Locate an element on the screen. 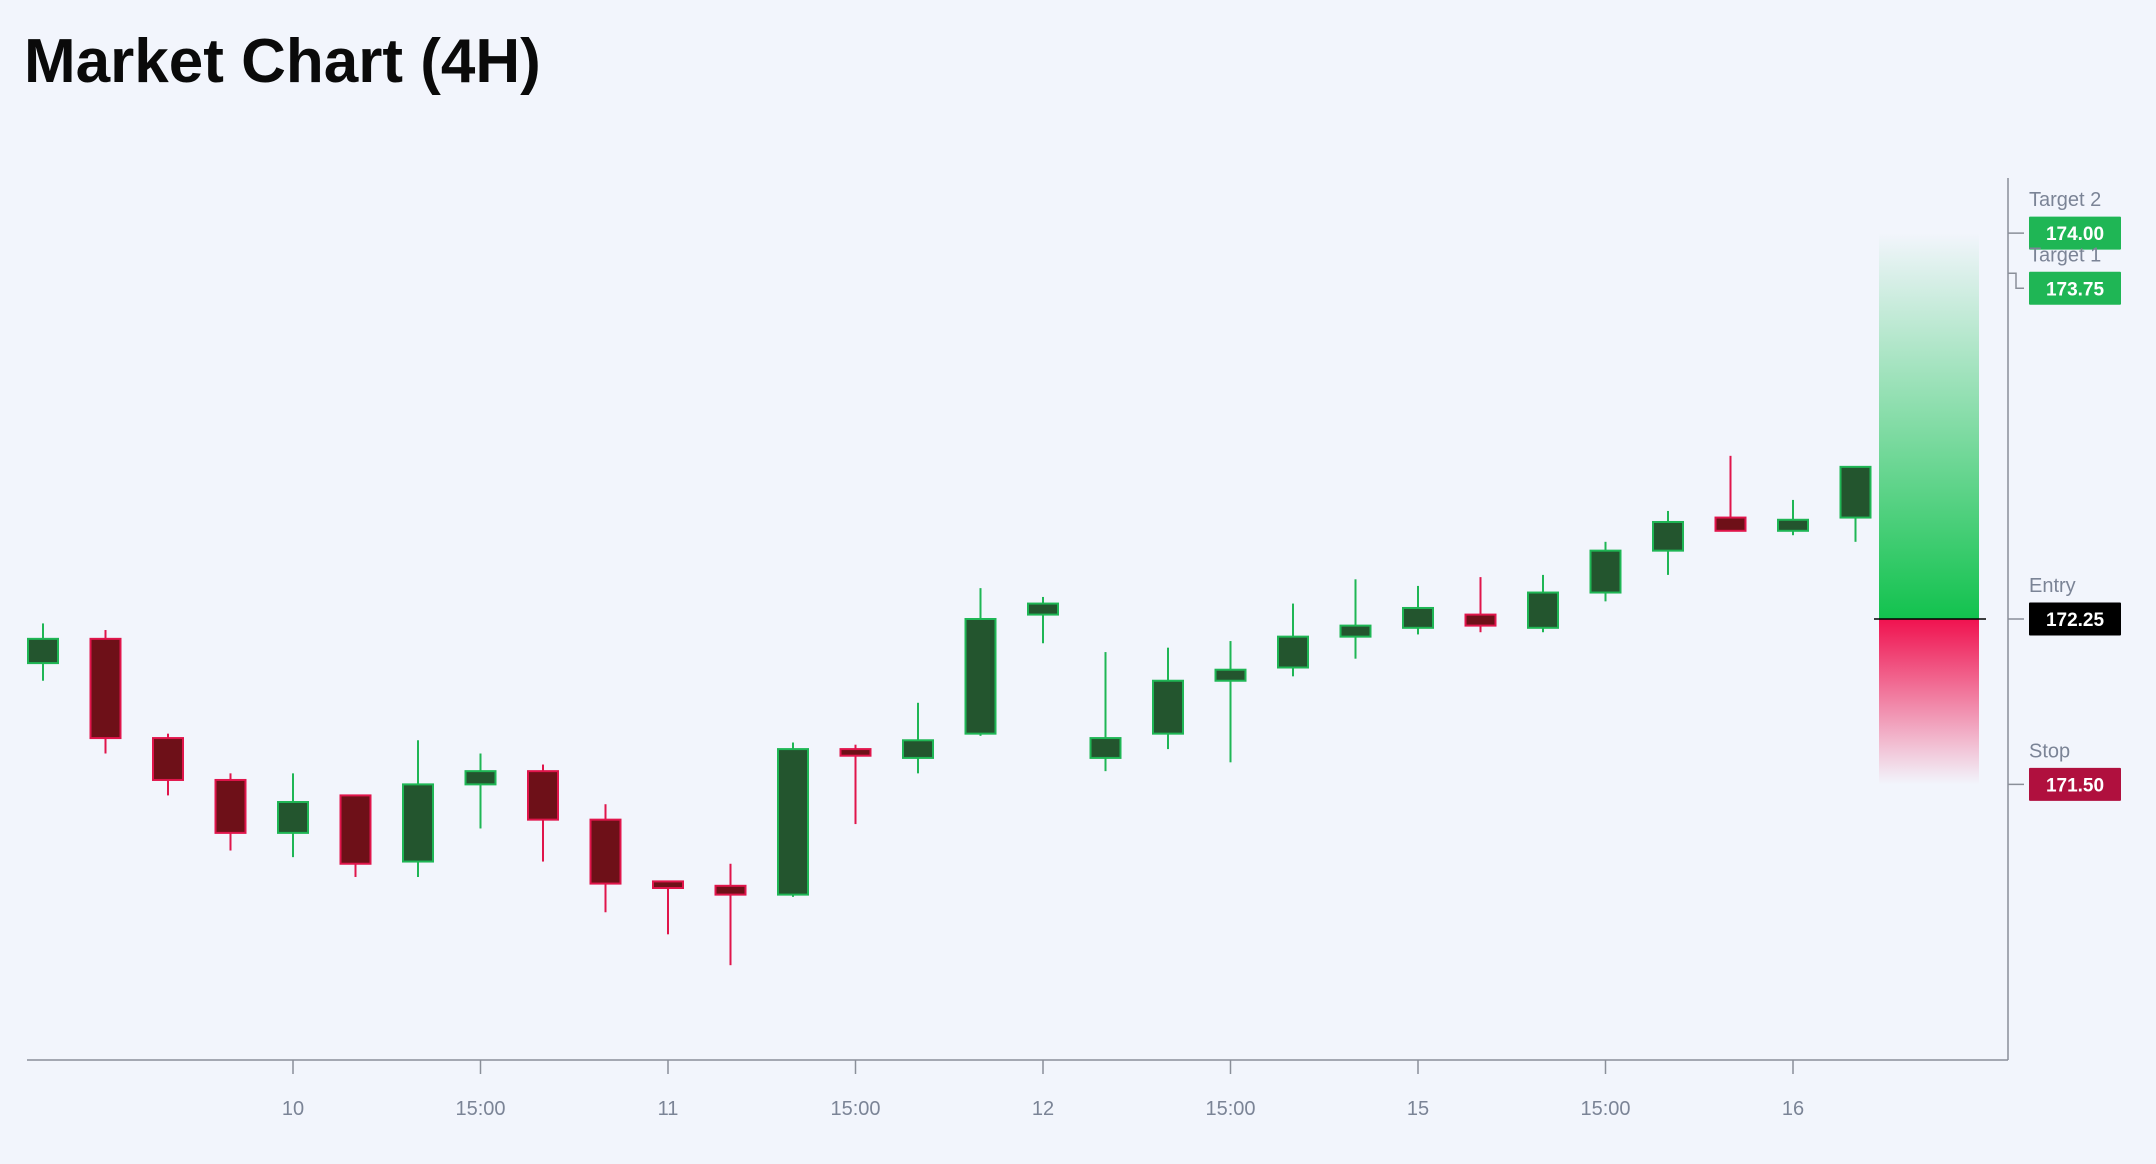  x-tick-label: 16 is located at coordinates (1793, 1109).